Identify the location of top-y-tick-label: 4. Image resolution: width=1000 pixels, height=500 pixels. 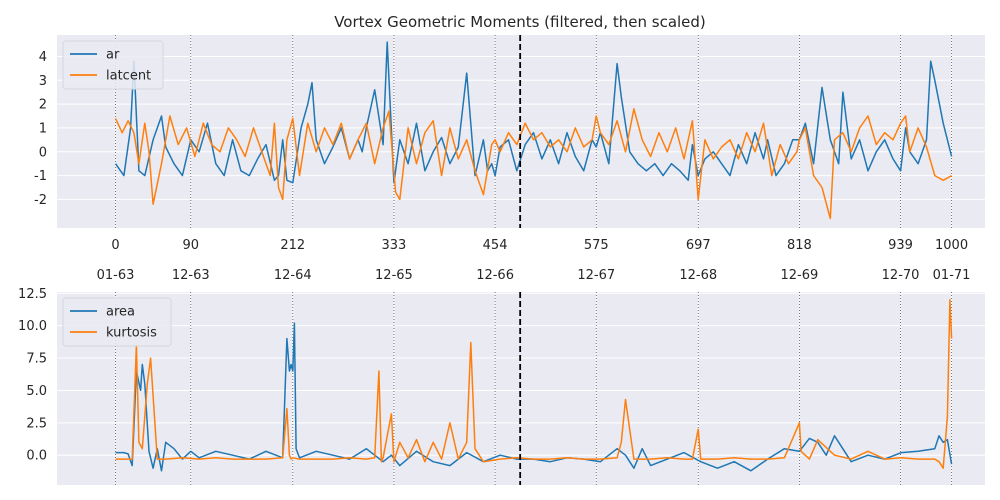
(43, 57).